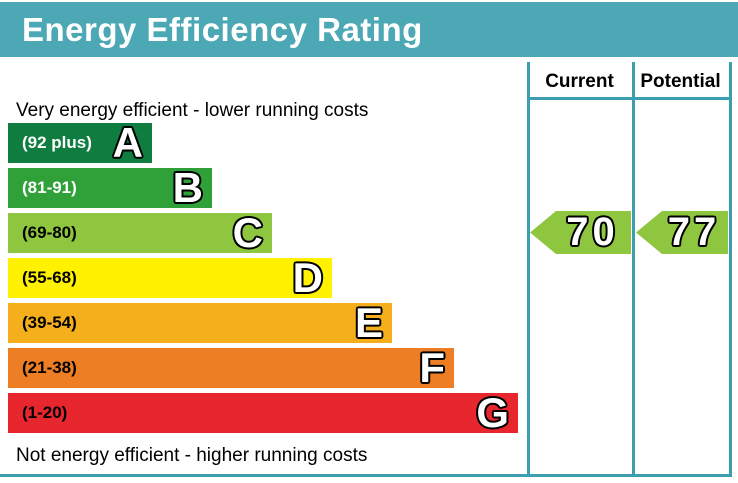 This screenshot has height=483, width=738. What do you see at coordinates (492, 412) in the screenshot?
I see `band-letter: G` at bounding box center [492, 412].